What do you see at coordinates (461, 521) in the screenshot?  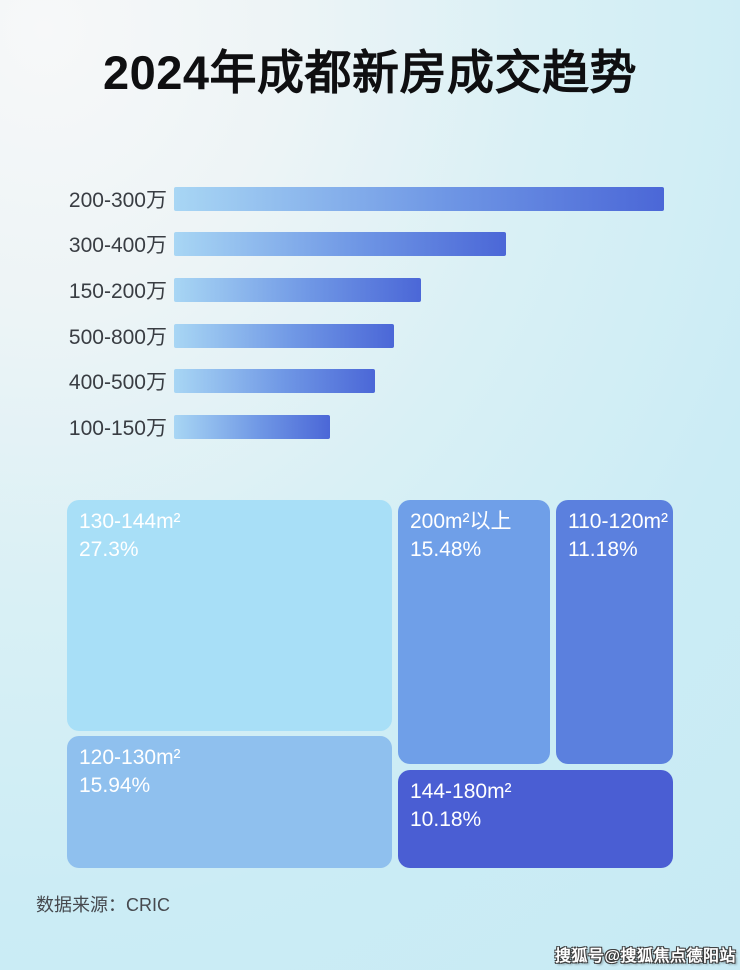 I see `tile-label: 200m²以上` at bounding box center [461, 521].